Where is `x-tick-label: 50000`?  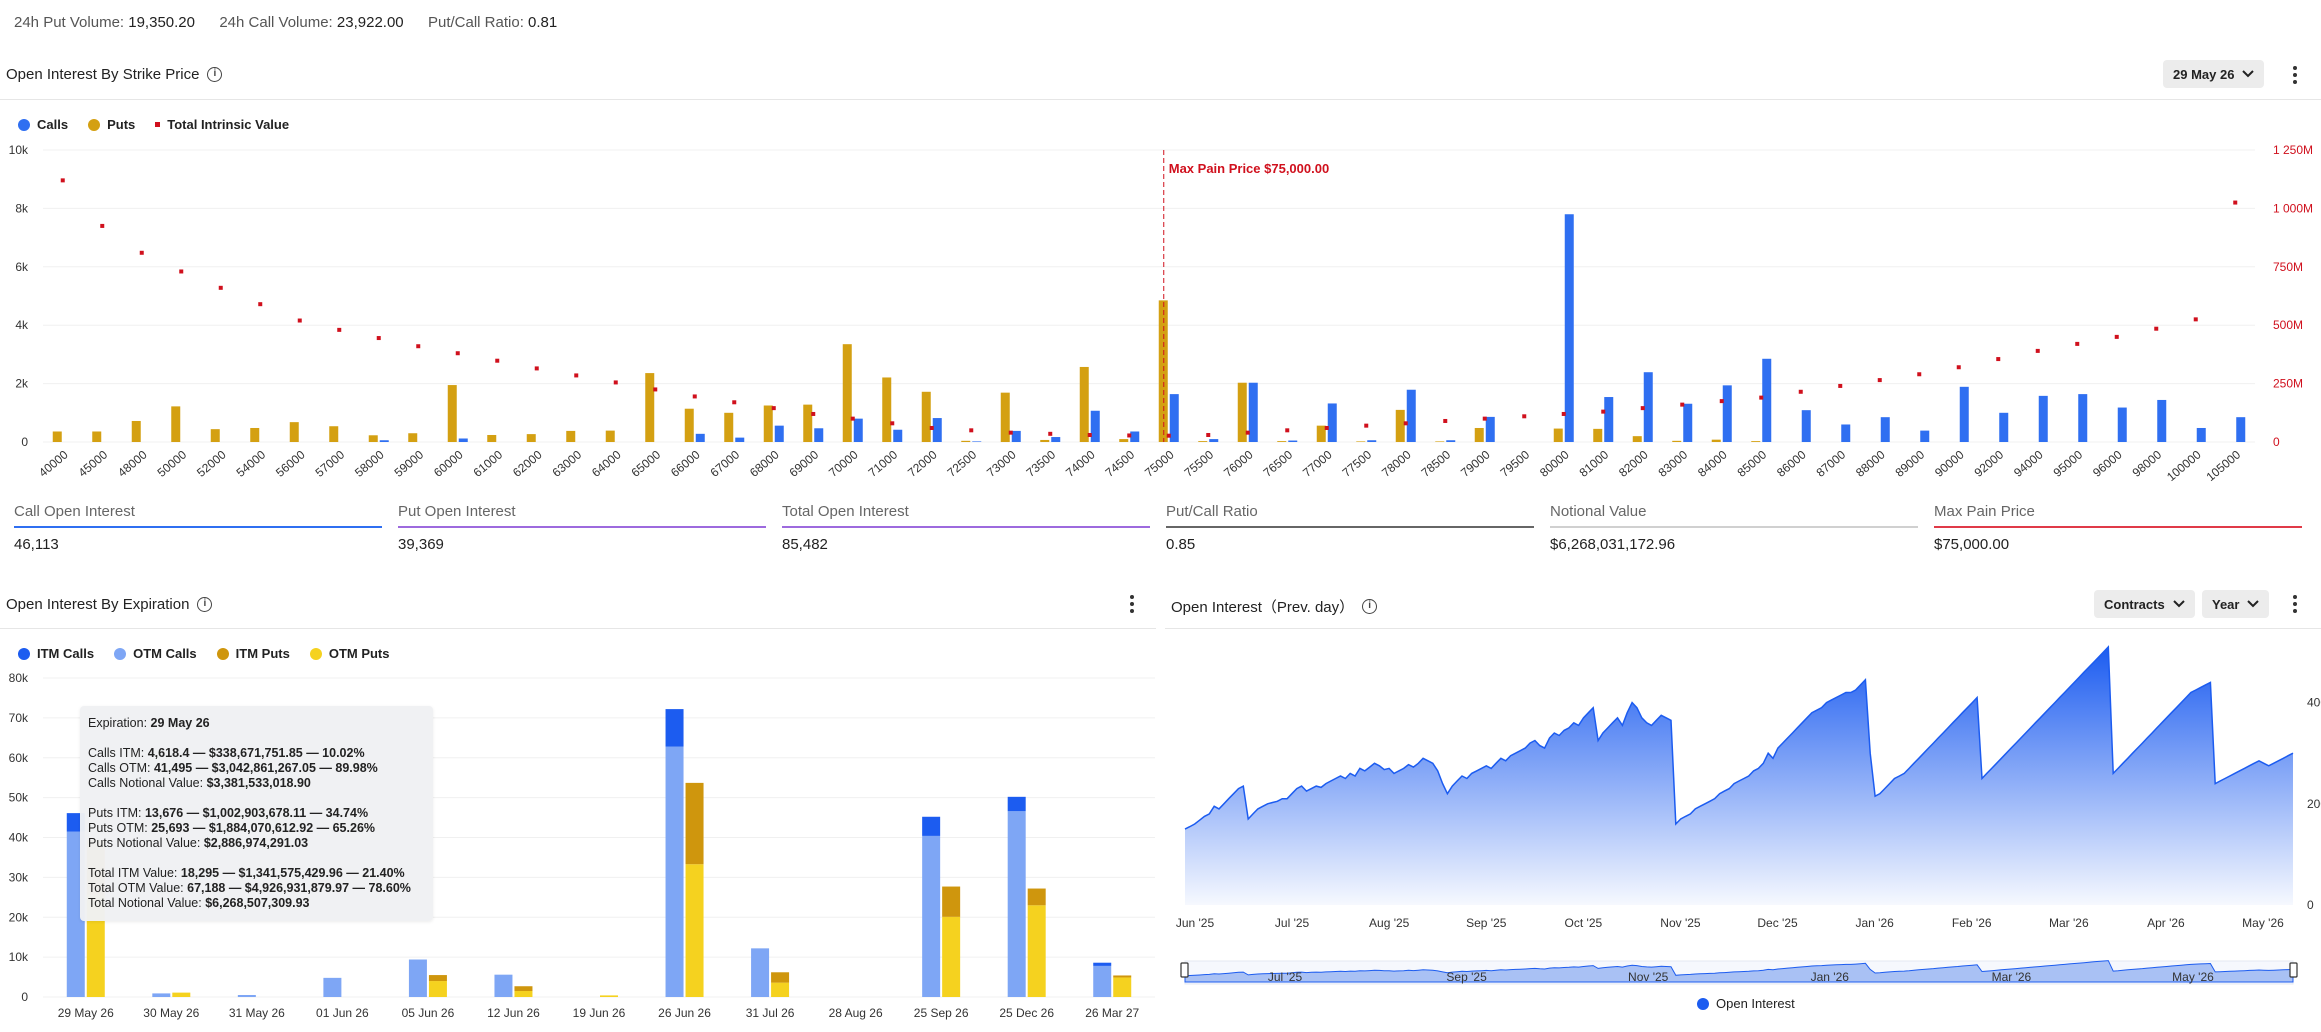
x-tick-label: 50000 is located at coordinates (172, 463).